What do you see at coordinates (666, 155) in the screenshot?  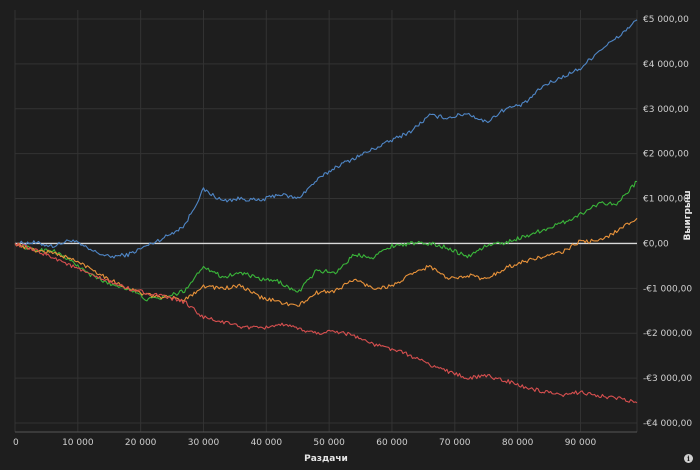 I see `y-tick-label: €2 000,00` at bounding box center [666, 155].